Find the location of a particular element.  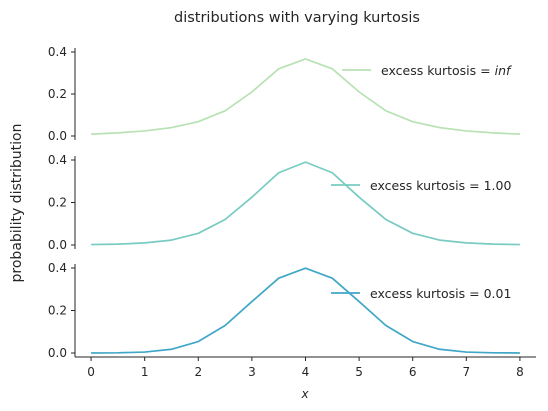

legend-value: 1.00 is located at coordinates (498, 185).